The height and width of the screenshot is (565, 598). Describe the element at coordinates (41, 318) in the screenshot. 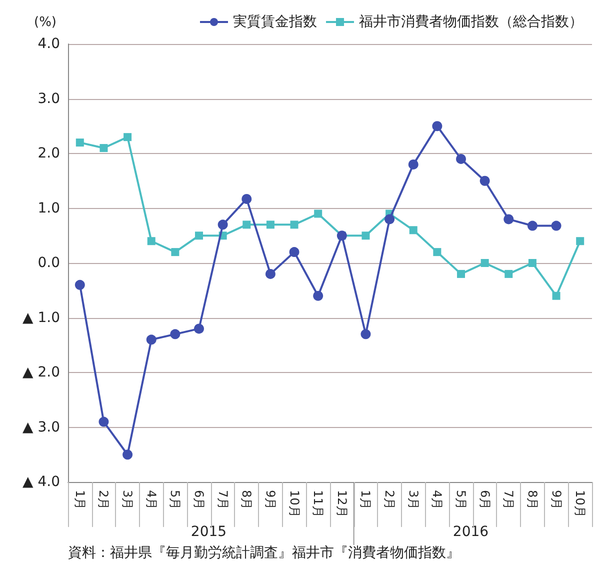

I see `y-tick-label: ▲ 1.0` at that location.